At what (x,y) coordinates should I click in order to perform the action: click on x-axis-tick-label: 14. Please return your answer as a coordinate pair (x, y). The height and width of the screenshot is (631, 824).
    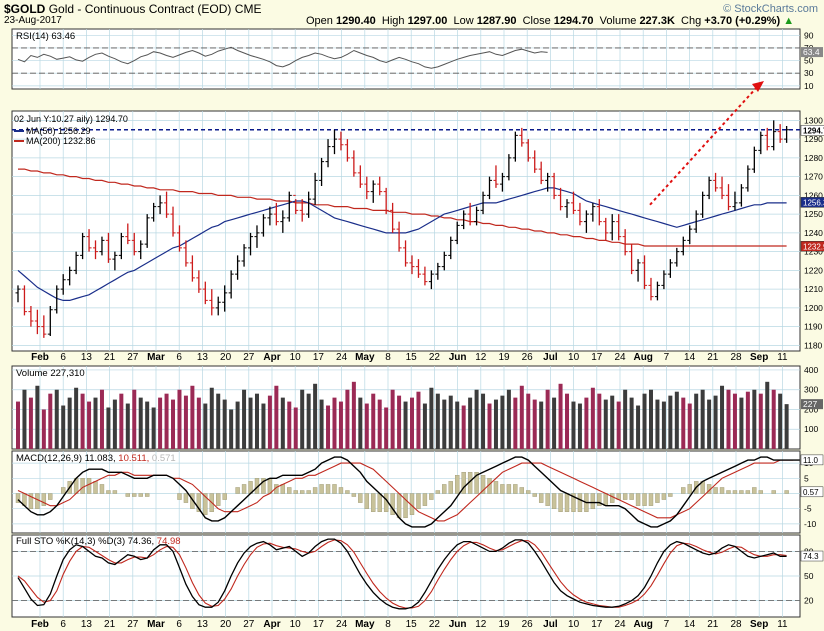
    Looking at the image, I should click on (690, 624).